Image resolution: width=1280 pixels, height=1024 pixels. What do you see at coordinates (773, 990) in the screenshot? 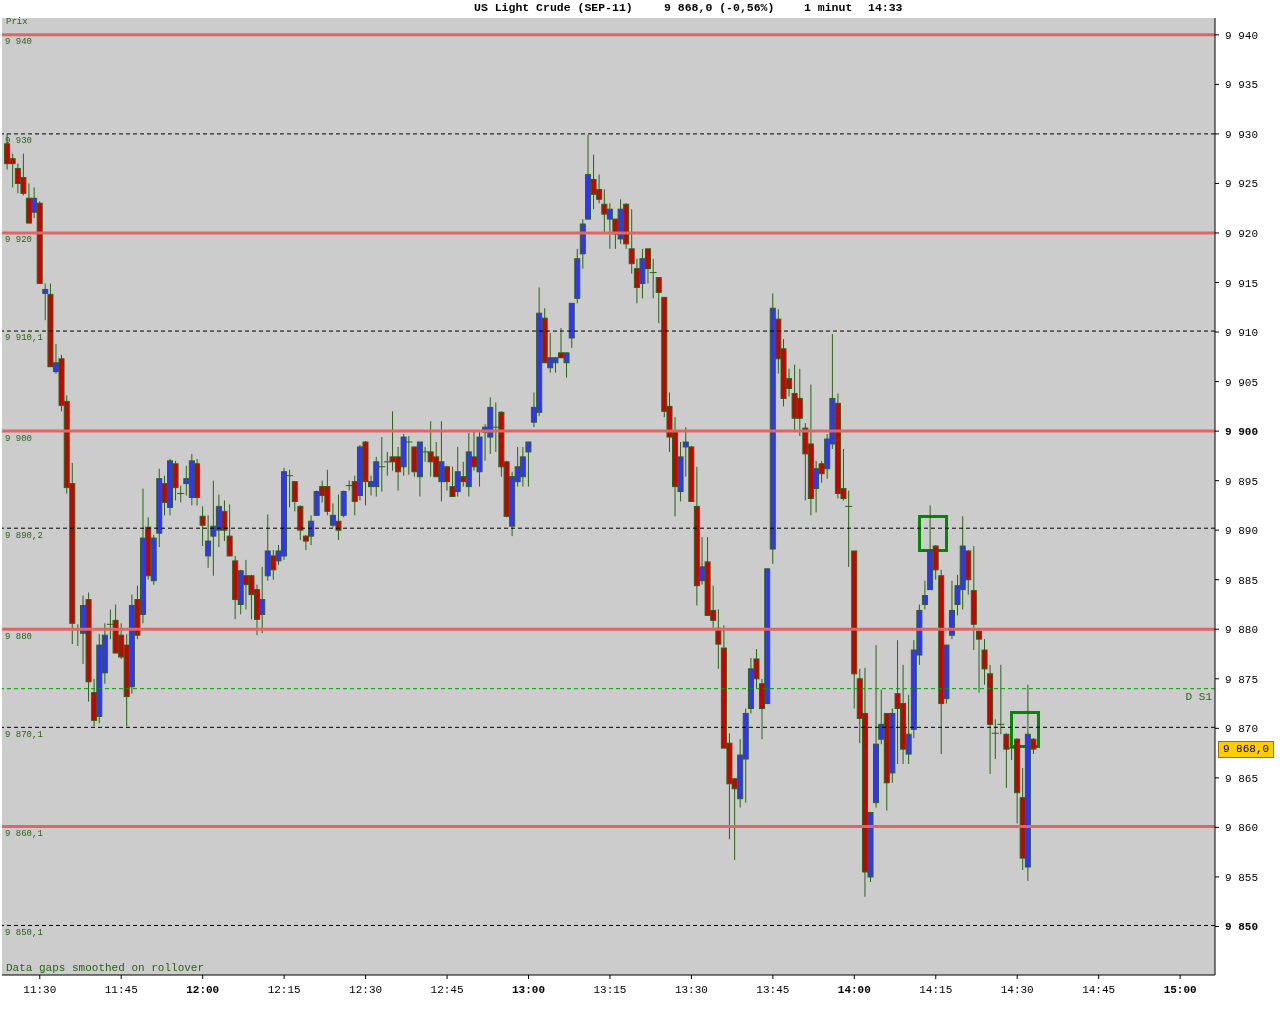
I see `x-tick-label: 13:45` at bounding box center [773, 990].